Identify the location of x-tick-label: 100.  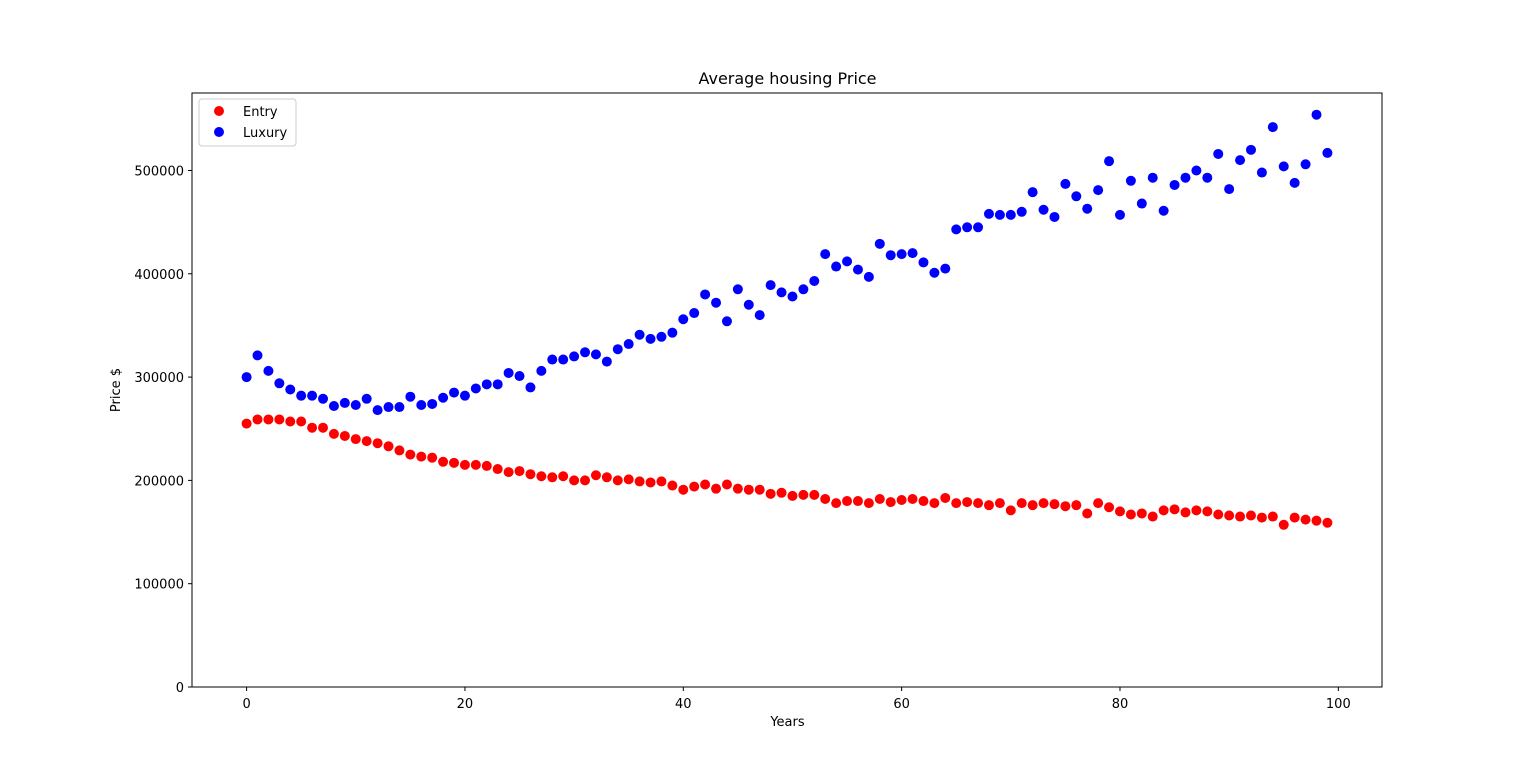
(1338, 704).